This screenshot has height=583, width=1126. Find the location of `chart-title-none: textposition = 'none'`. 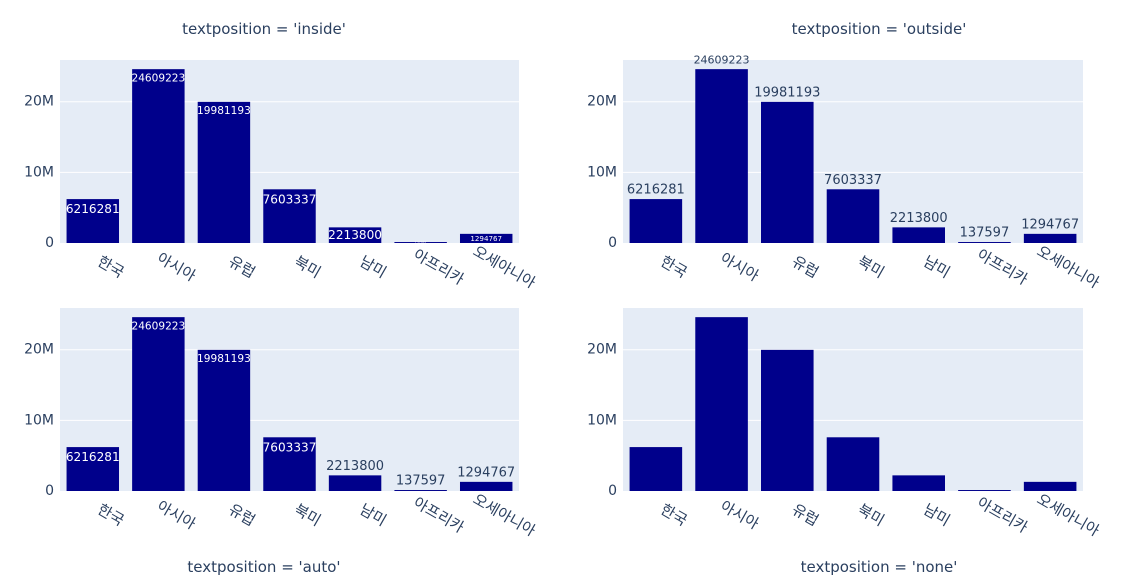

chart-title-none: textposition = 'none' is located at coordinates (879, 567).